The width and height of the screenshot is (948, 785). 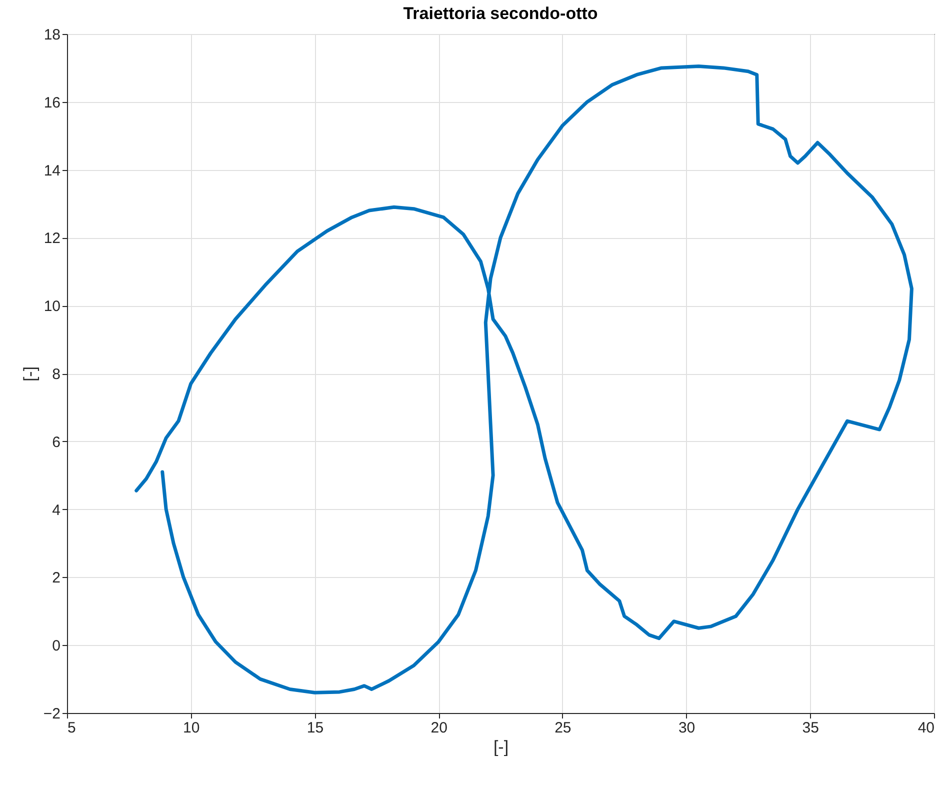 What do you see at coordinates (439, 728) in the screenshot?
I see `x-tick-label: 20` at bounding box center [439, 728].